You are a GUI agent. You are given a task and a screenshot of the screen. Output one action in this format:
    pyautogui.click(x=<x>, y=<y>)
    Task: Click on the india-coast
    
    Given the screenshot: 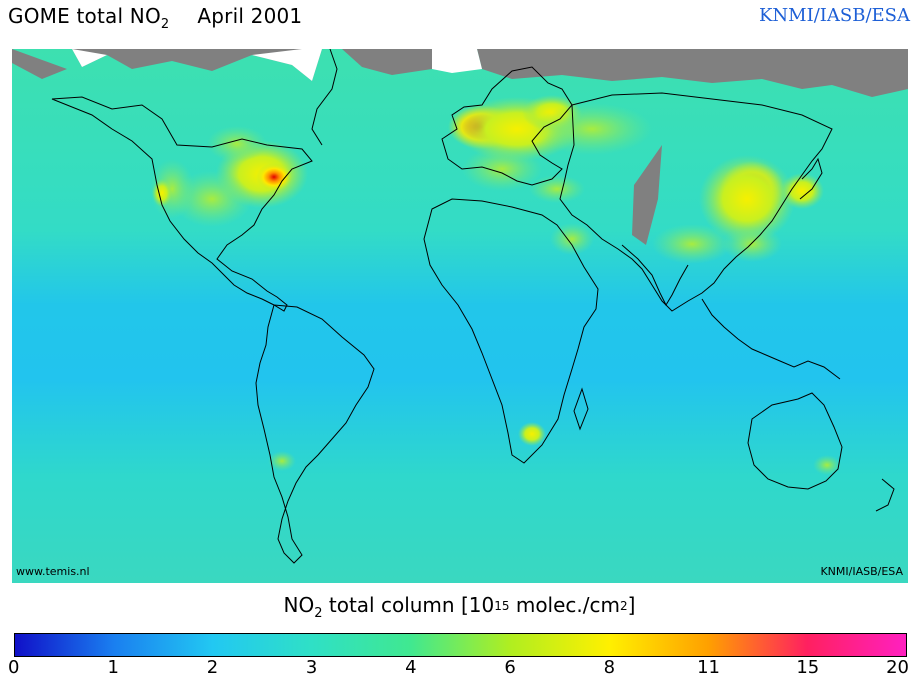 What is the action you would take?
    pyautogui.click(x=655, y=275)
    